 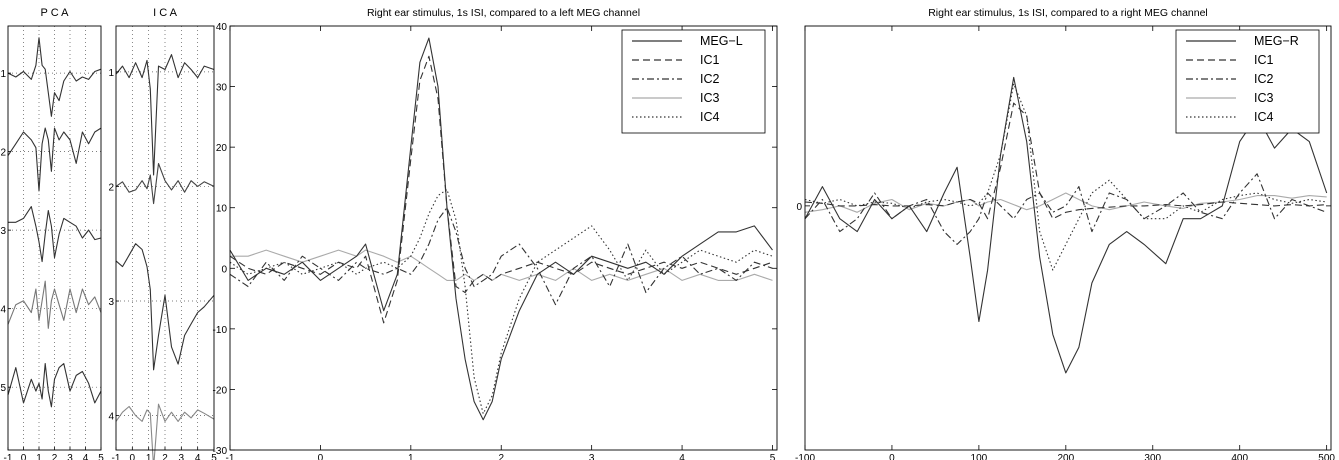 What do you see at coordinates (979, 456) in the screenshot?
I see `chart-3-xtick-label: 100` at bounding box center [979, 456].